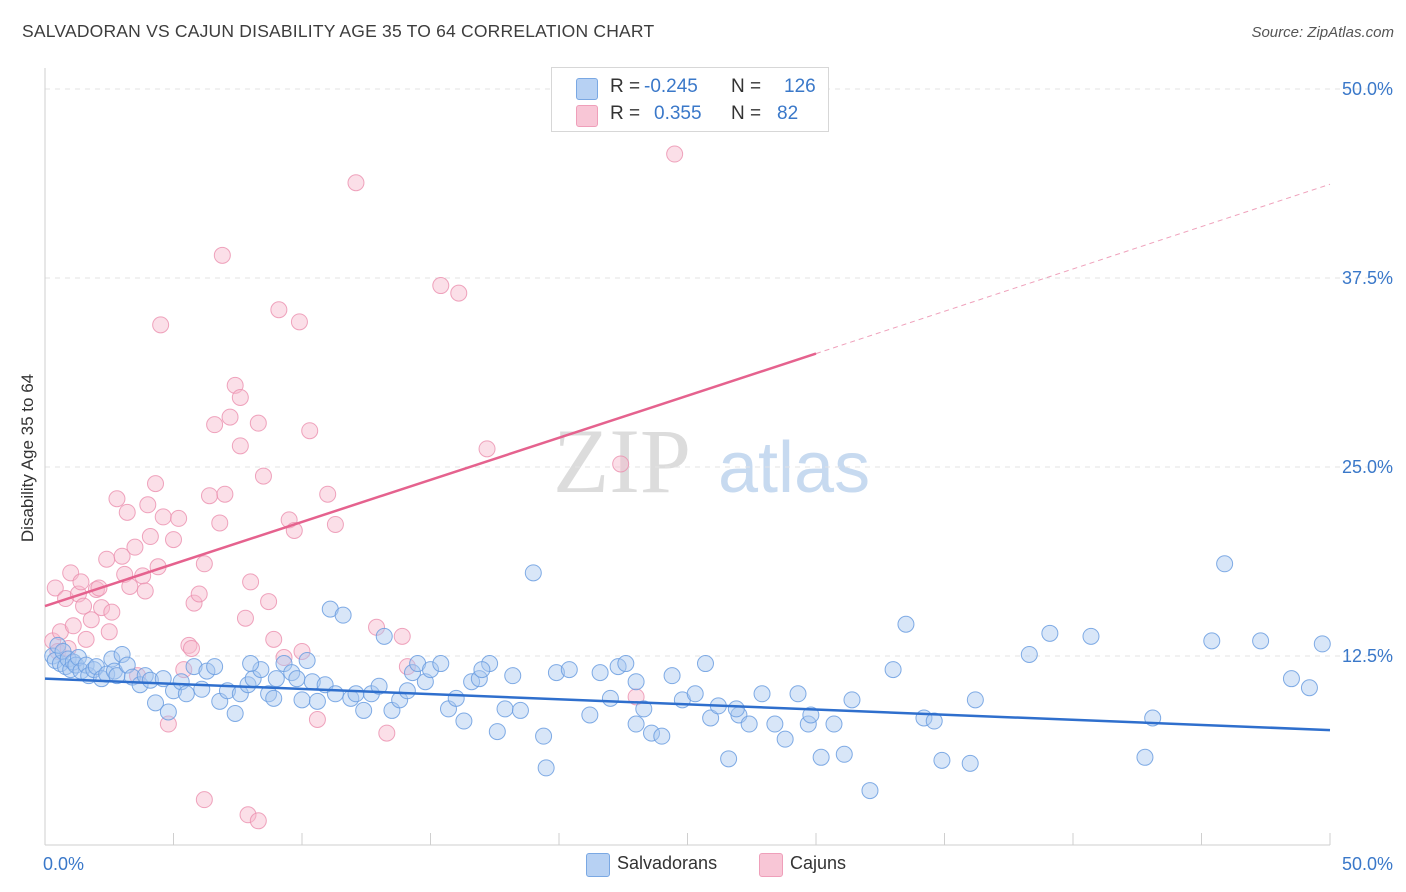  What do you see at coordinates (711, 461) in the screenshot?
I see `watermark: ZIP atlas` at bounding box center [711, 461].